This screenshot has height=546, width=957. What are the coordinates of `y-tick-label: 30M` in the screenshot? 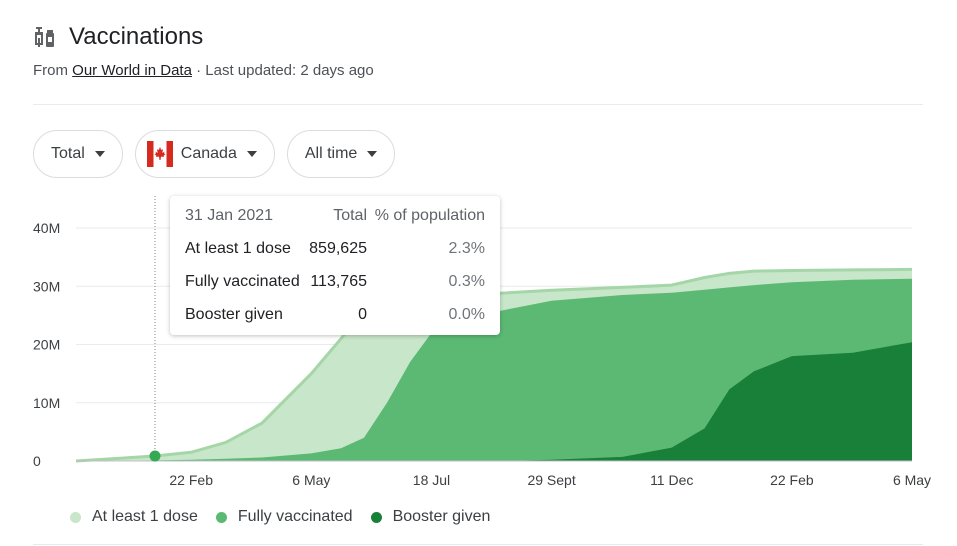 It's located at (46, 286).